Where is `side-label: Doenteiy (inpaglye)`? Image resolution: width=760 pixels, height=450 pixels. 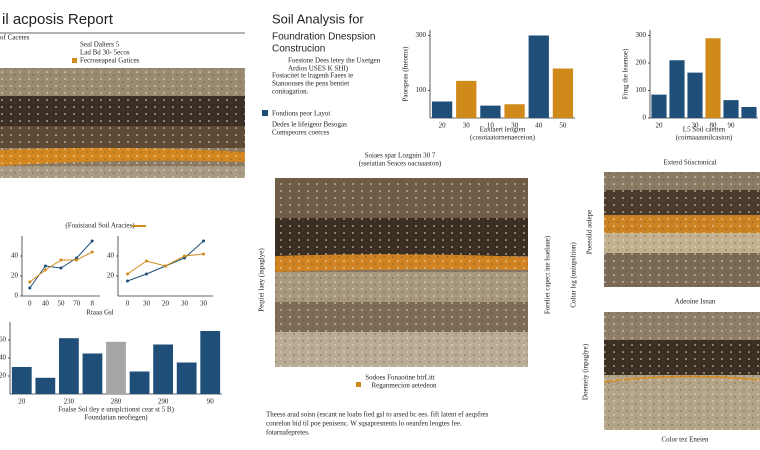
side-label: Doenteiy (inpaglye) is located at coordinates (586, 371).